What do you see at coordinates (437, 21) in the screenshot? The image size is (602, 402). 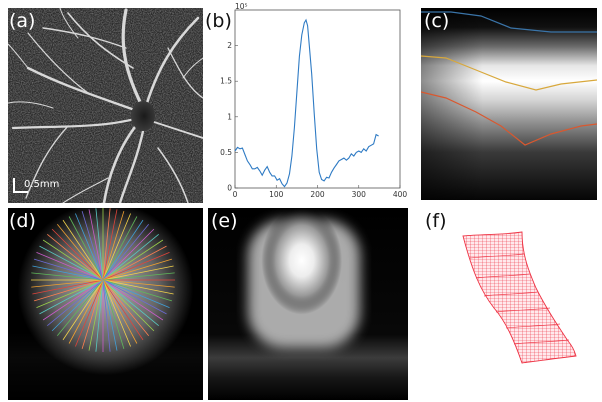 I see `panel-label-c: (c)` at bounding box center [437, 21].